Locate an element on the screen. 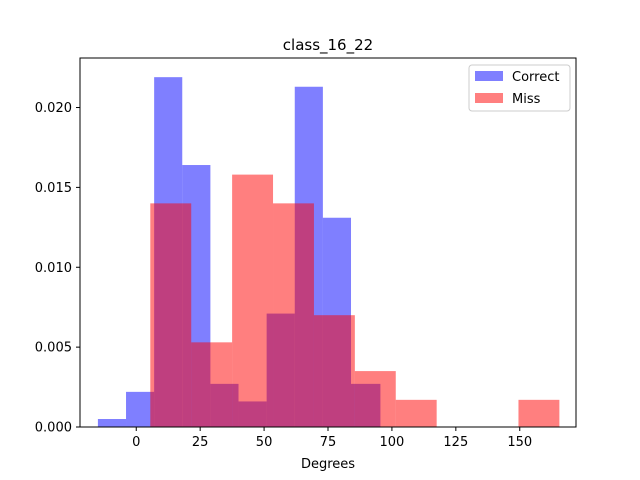 The height and width of the screenshot is (480, 640). x-tick-label-1: 25 is located at coordinates (200, 442).